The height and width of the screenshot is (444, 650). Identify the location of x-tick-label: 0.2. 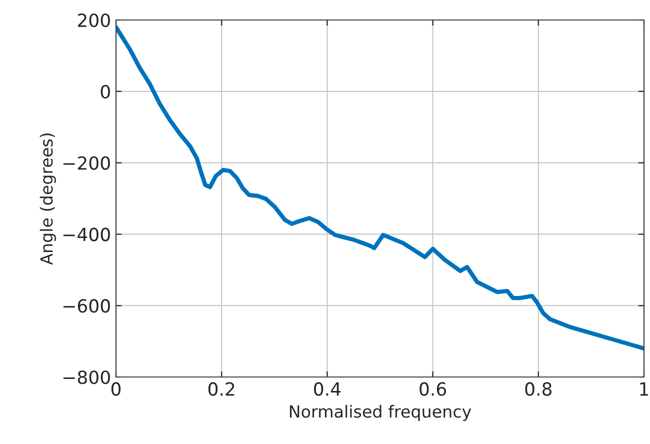
(221, 389).